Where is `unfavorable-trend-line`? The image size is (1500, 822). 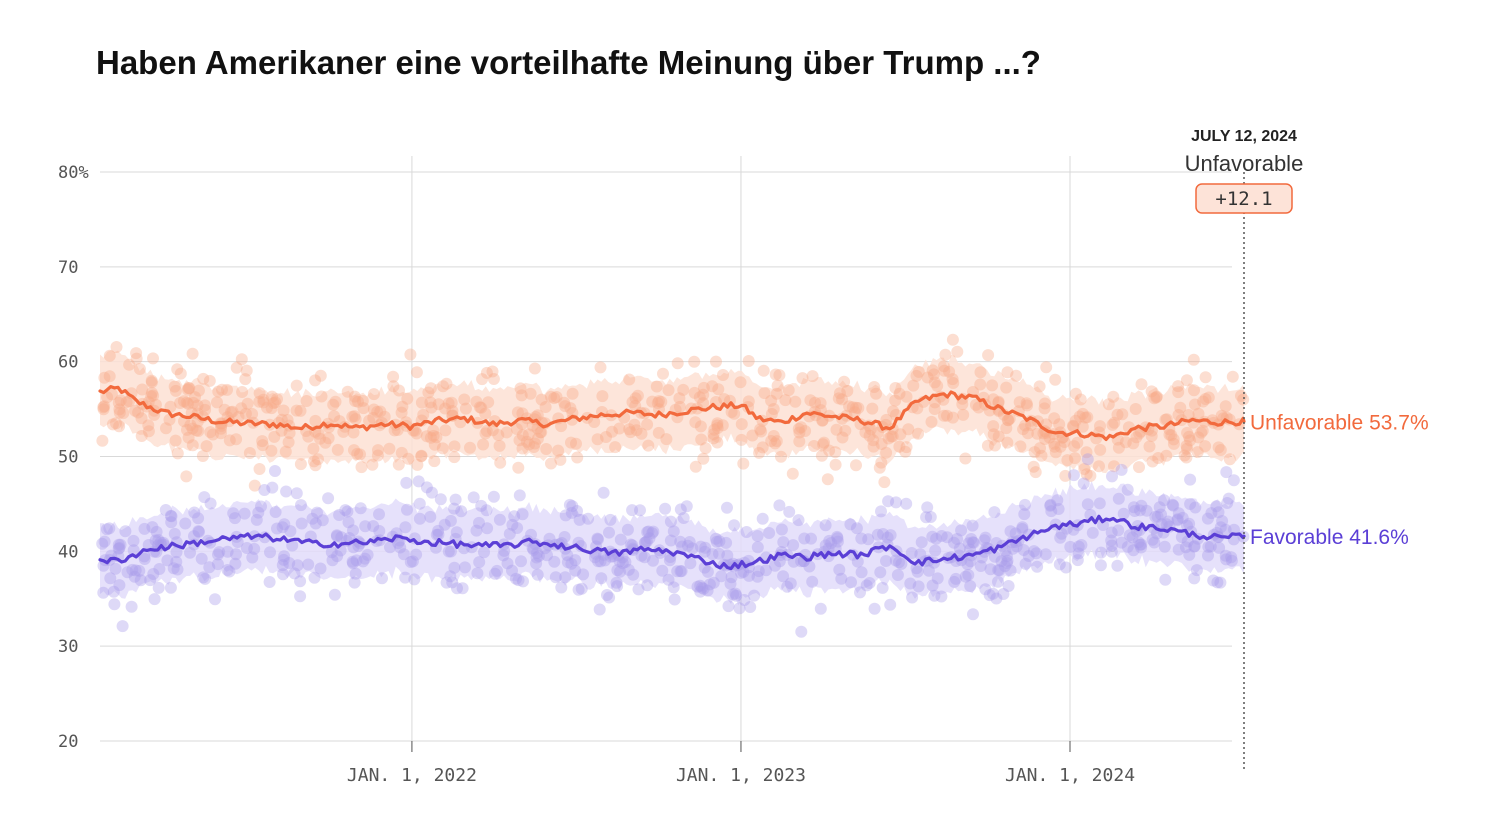 unfavorable-trend-line is located at coordinates (672, 413).